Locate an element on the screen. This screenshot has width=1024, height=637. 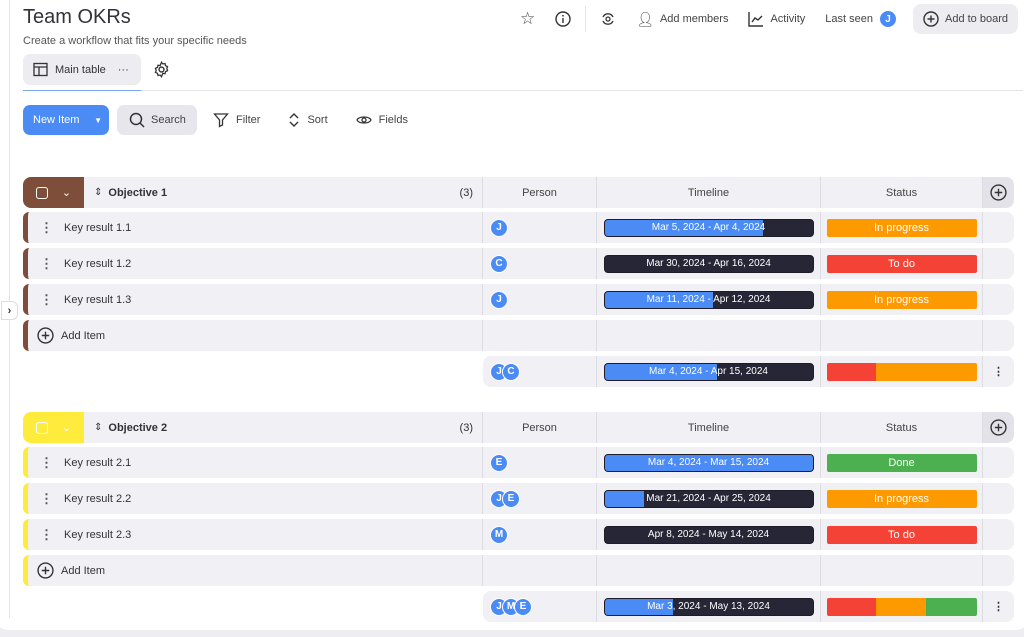
item-name-cell: ⋮ Key result 1.2 is located at coordinates (253, 263).